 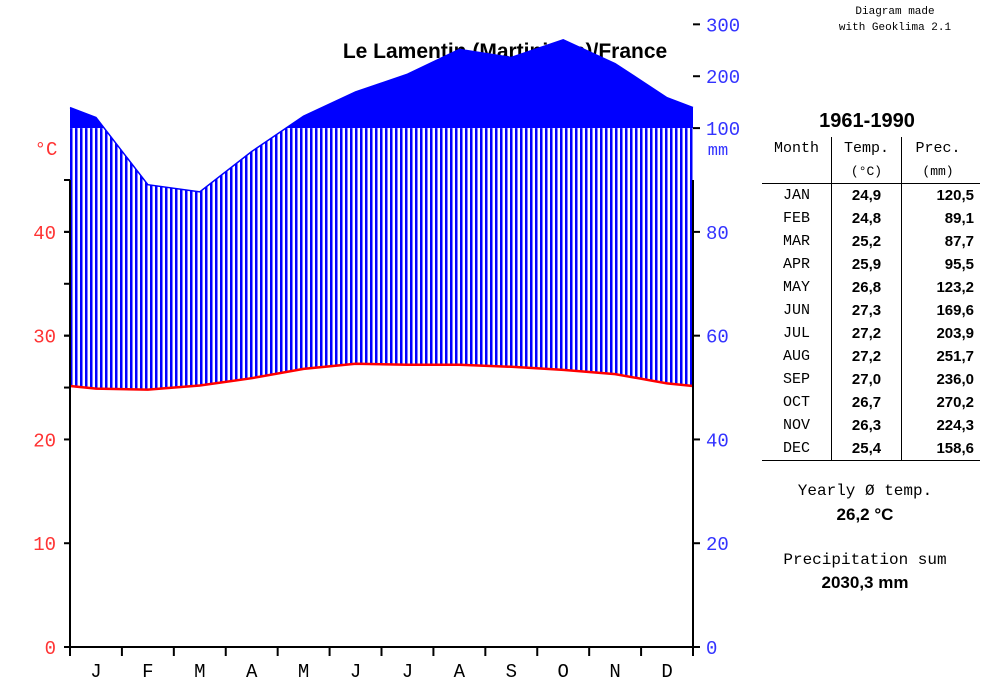 I want to click on row-month: SEP, so click(x=796, y=379).